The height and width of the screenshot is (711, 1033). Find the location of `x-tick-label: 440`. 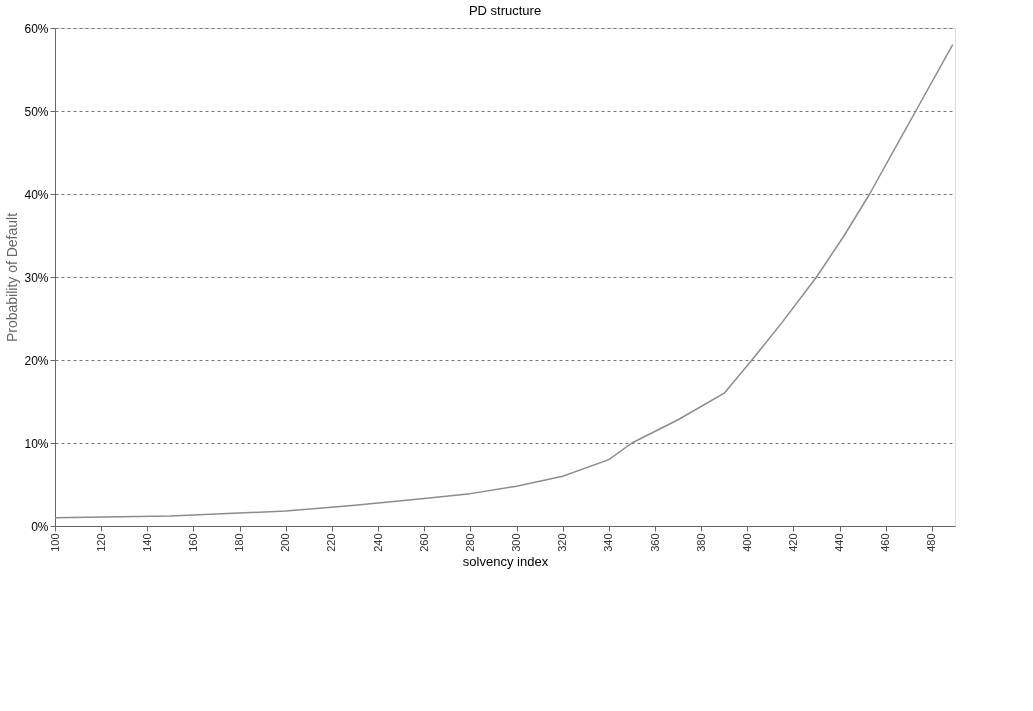

x-tick-label: 440 is located at coordinates (839, 542).